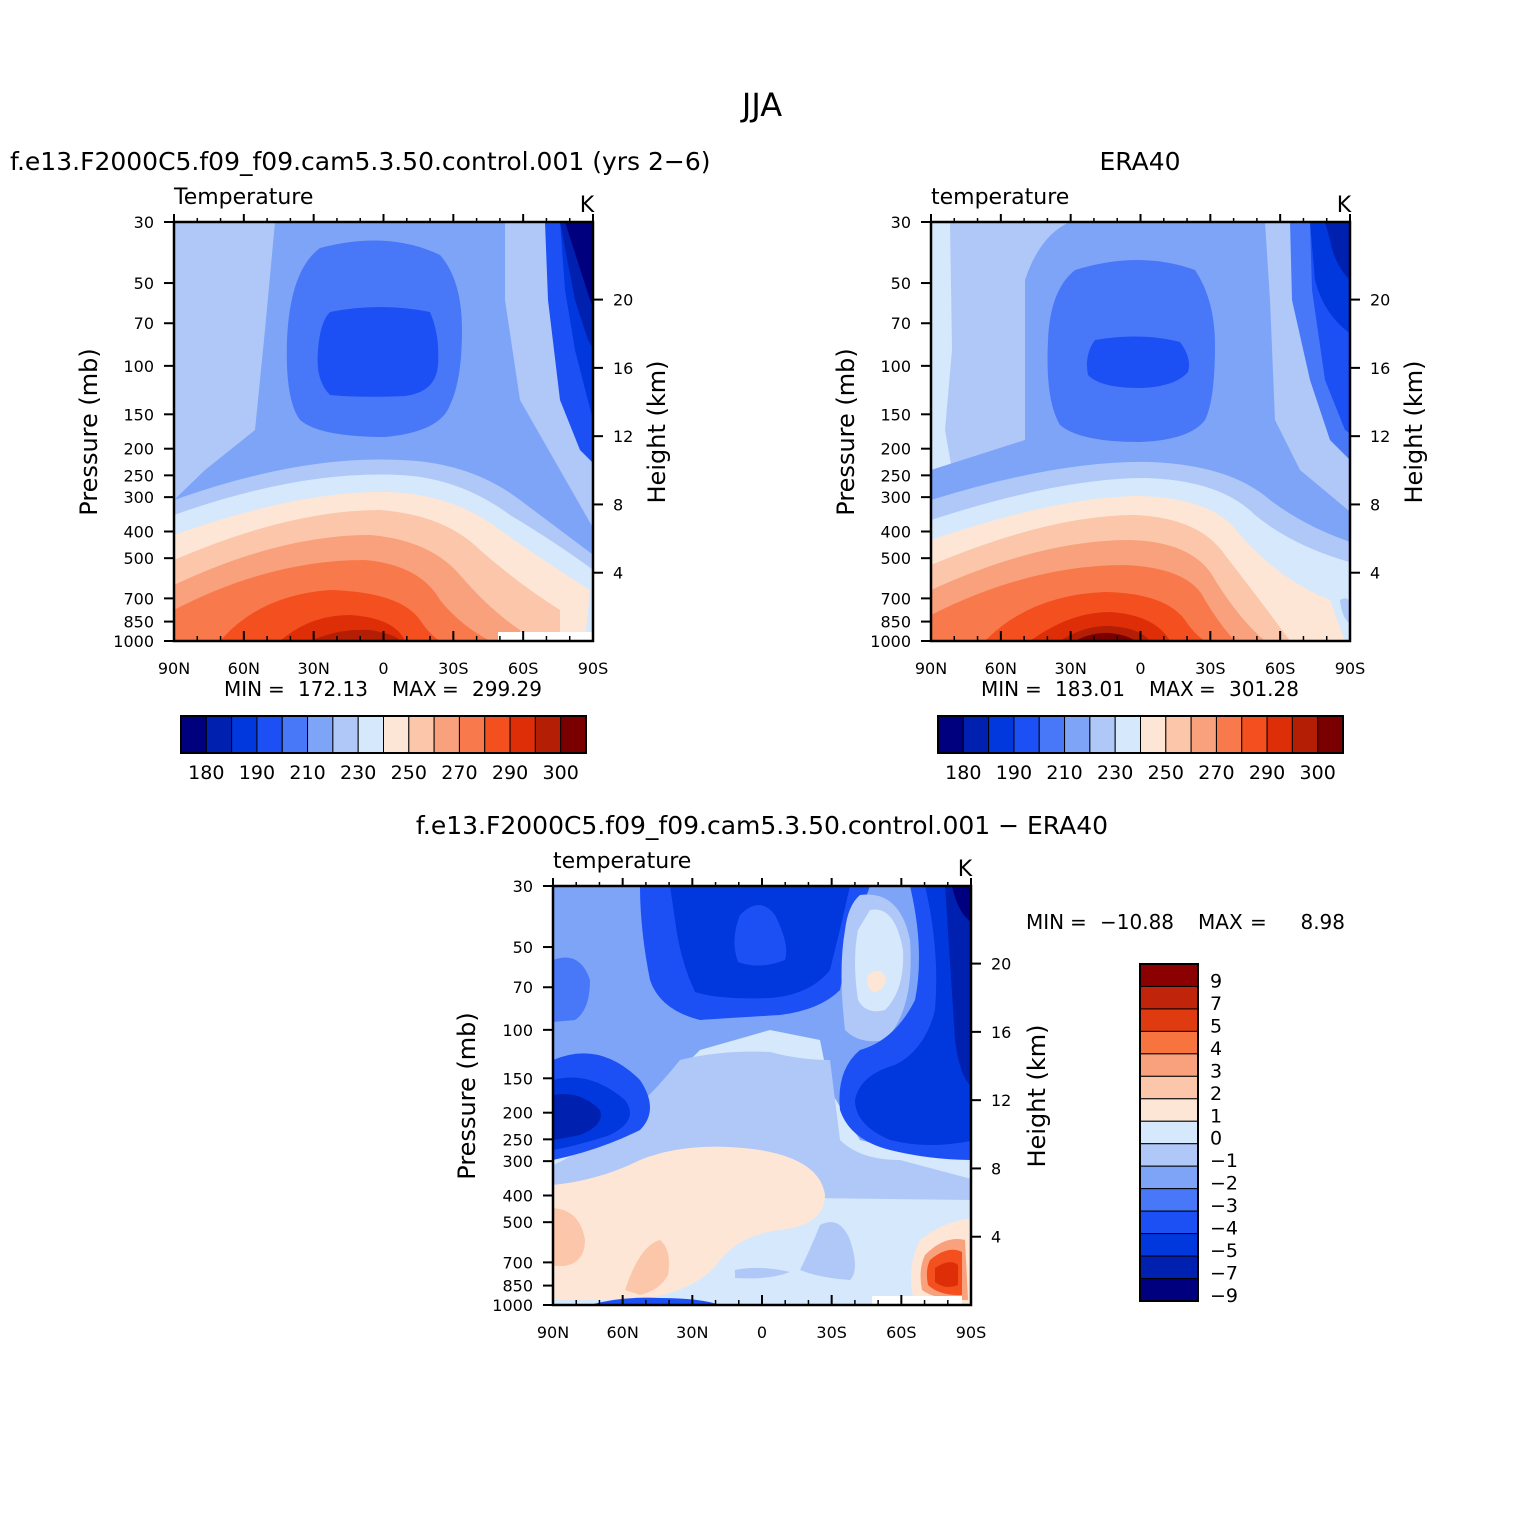 The width and height of the screenshot is (1524, 1524). What do you see at coordinates (512, 1305) in the screenshot?
I see `y-tick-label: 1000` at bounding box center [512, 1305].